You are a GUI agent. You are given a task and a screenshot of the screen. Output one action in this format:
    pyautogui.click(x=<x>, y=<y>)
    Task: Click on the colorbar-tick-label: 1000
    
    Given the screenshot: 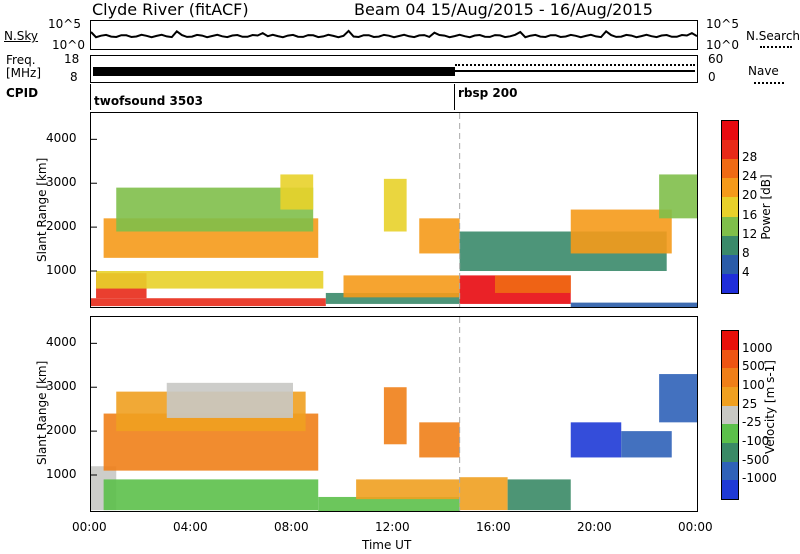 What is the action you would take?
    pyautogui.click(x=757, y=347)
    